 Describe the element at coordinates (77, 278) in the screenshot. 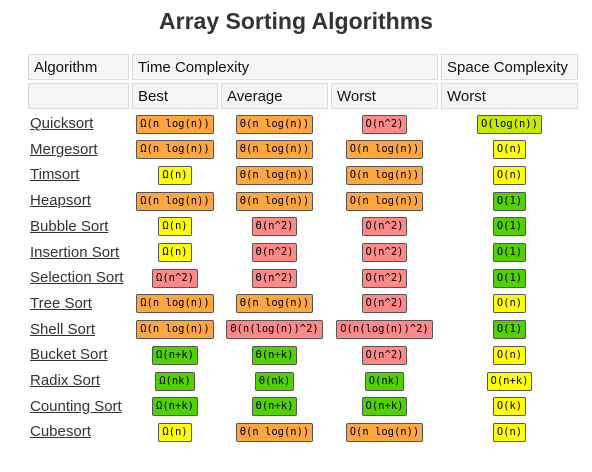

I see `algorithm-link: Selection Sort` at that location.